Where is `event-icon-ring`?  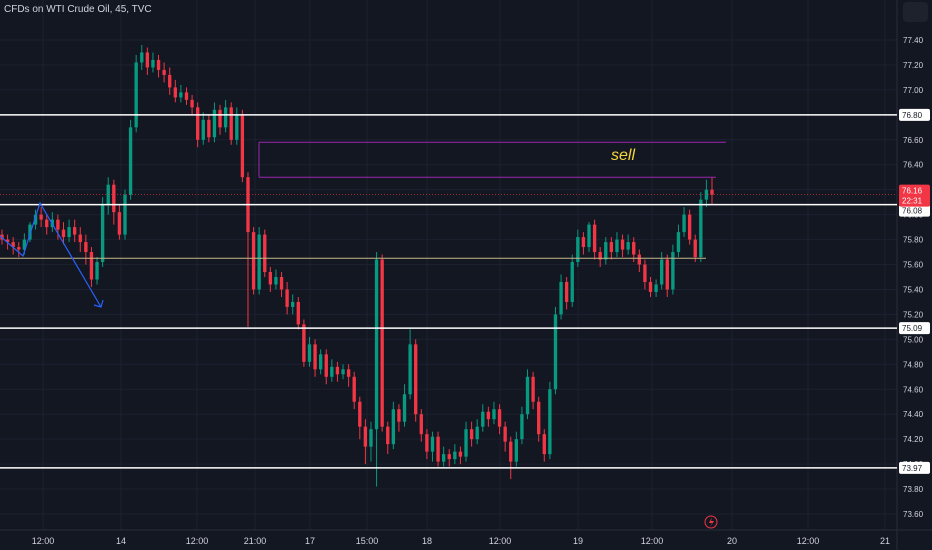 event-icon-ring is located at coordinates (711, 522).